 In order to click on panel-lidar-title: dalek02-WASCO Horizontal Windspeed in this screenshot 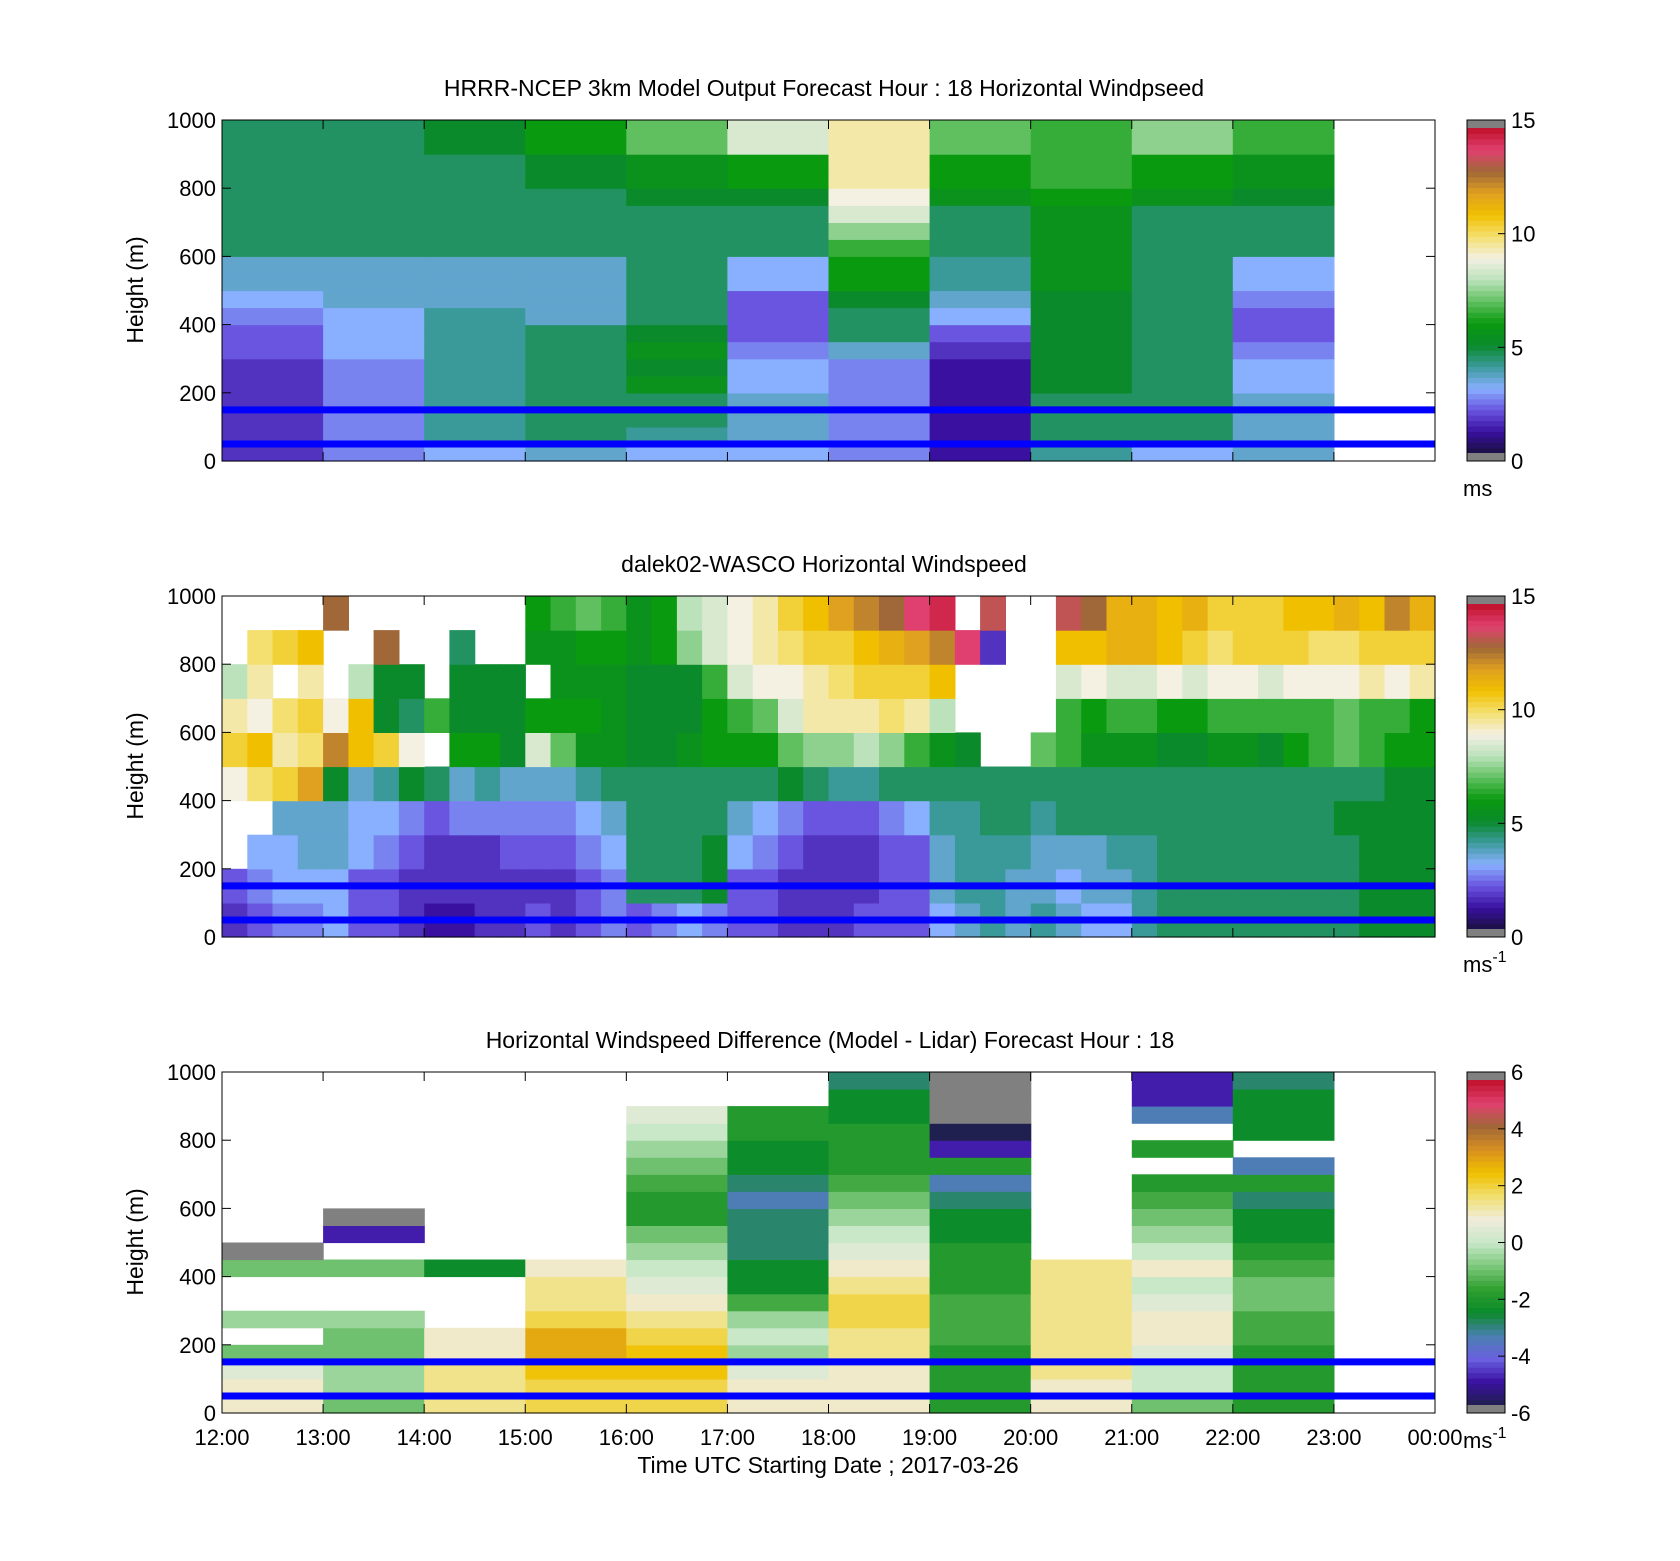, I will do `click(824, 564)`.